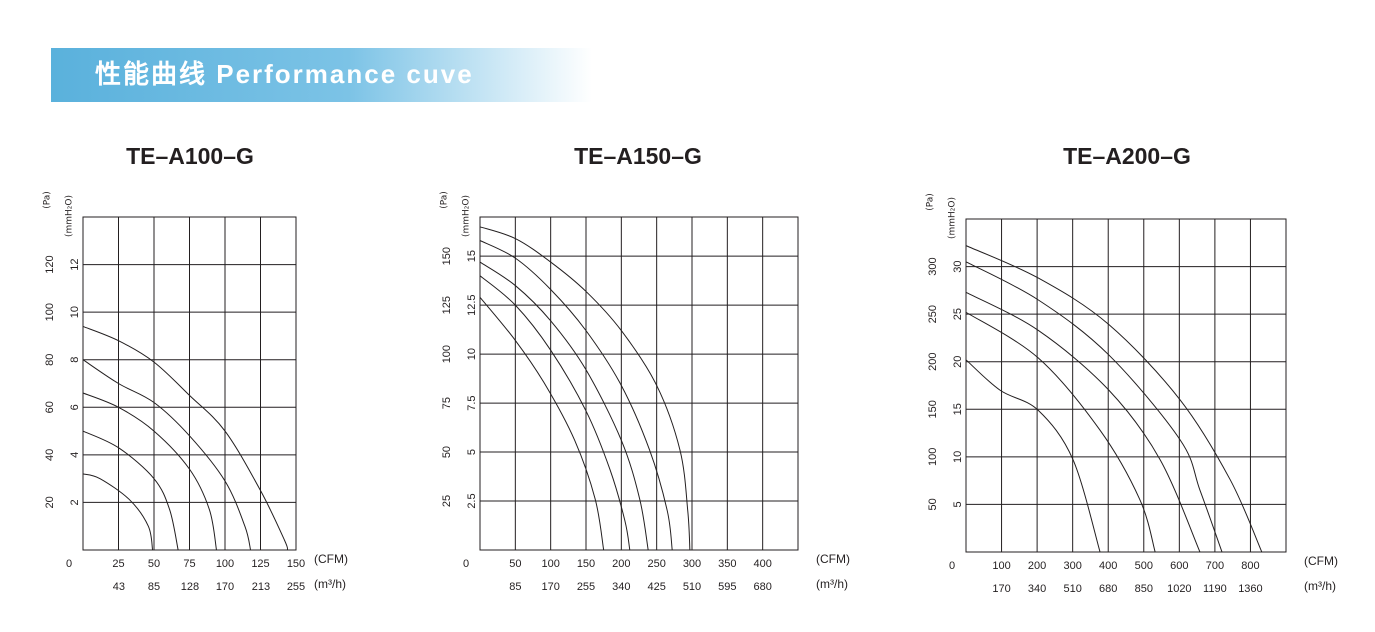  What do you see at coordinates (75, 502) in the screenshot?
I see `y2-tick-label: 2` at bounding box center [75, 502].